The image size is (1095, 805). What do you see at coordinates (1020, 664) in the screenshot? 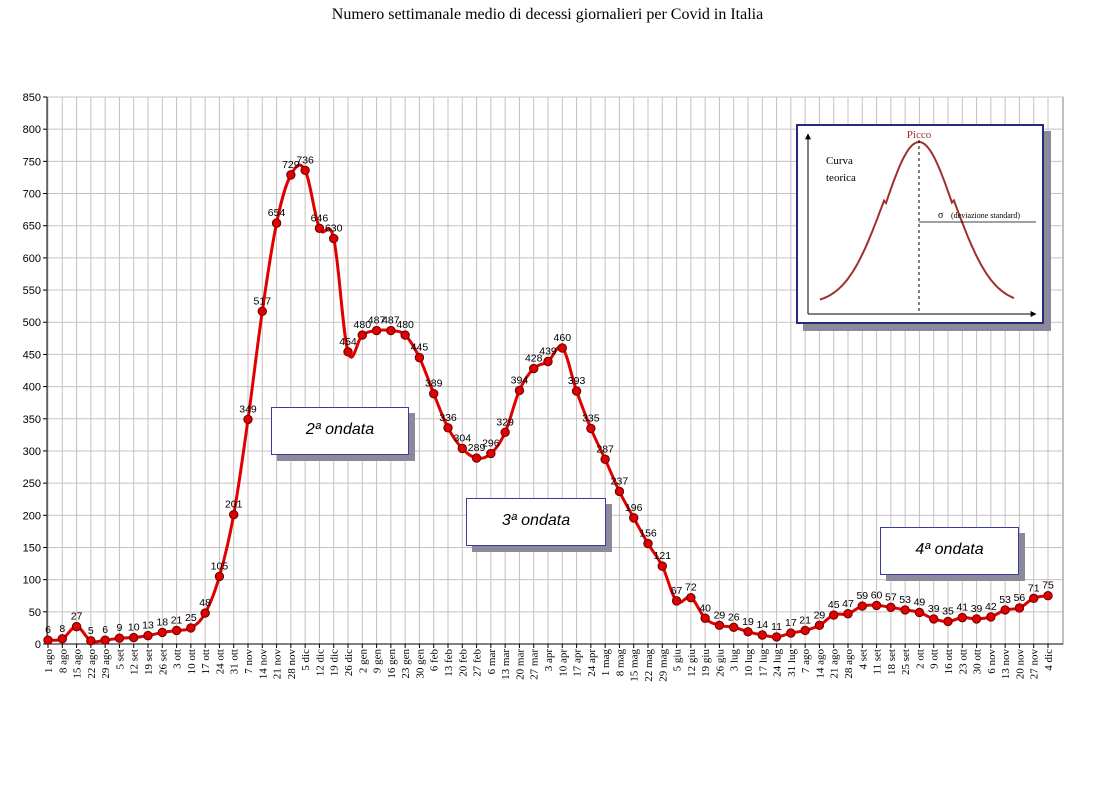
I see `x-tick-label: 20 nov` at bounding box center [1020, 664].